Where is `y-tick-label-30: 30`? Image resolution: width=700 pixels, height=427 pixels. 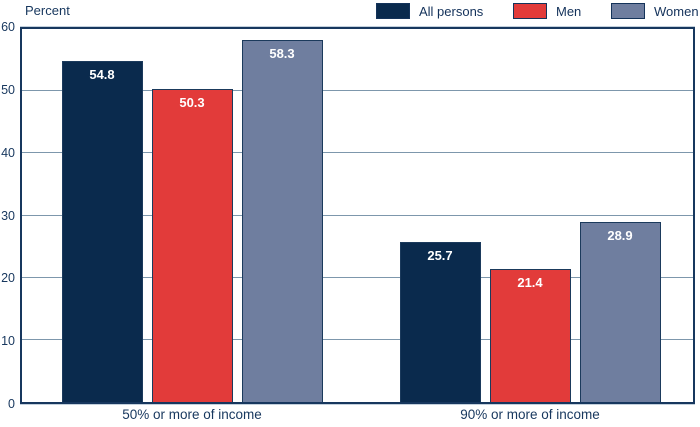 y-tick-label-30: 30 is located at coordinates (8, 215).